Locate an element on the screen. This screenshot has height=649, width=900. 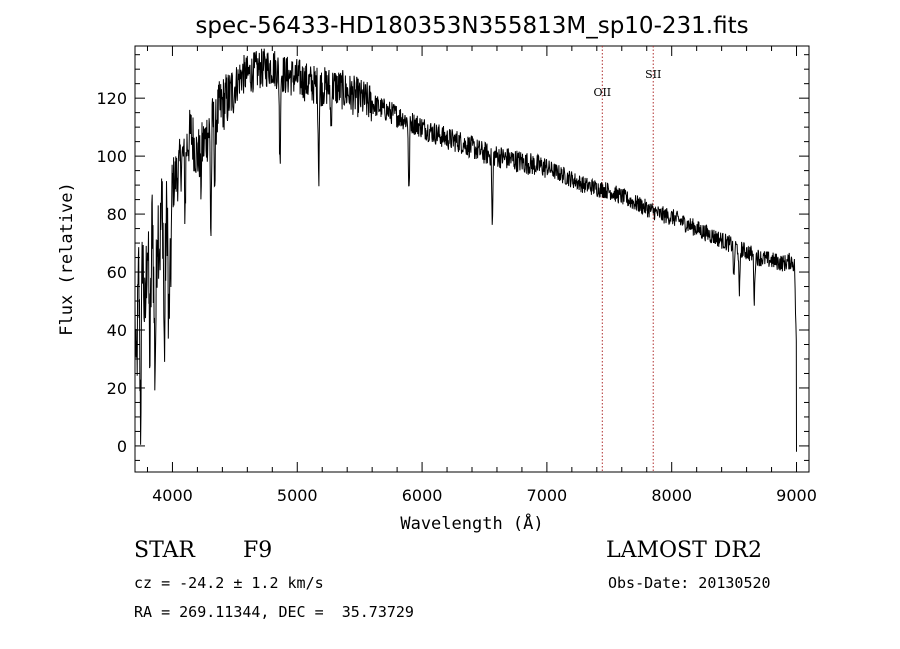
x-tick-label: 8000 is located at coordinates (671, 495).